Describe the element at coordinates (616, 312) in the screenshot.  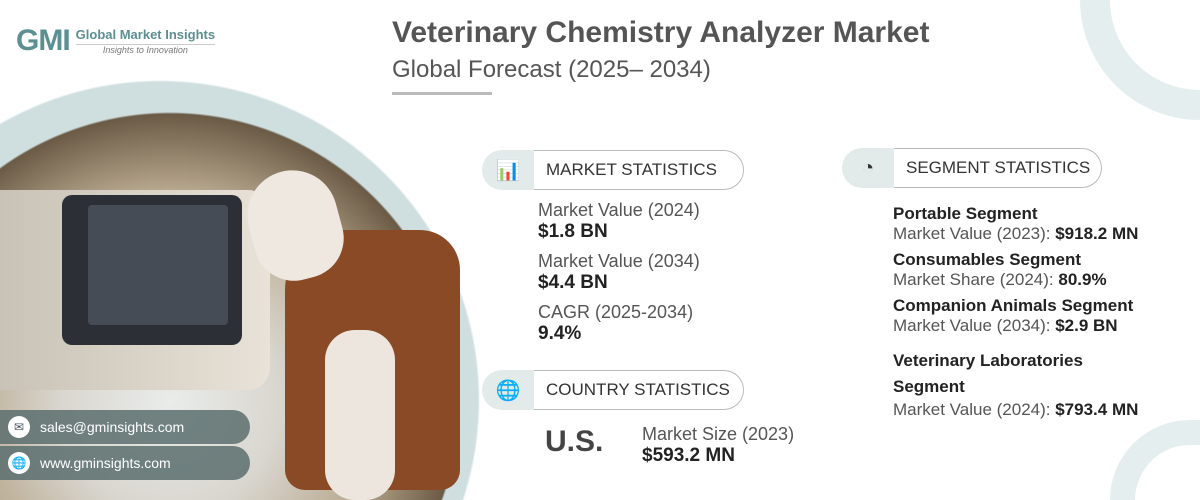
I see `stat-label: CAGR (2025-2034)` at that location.